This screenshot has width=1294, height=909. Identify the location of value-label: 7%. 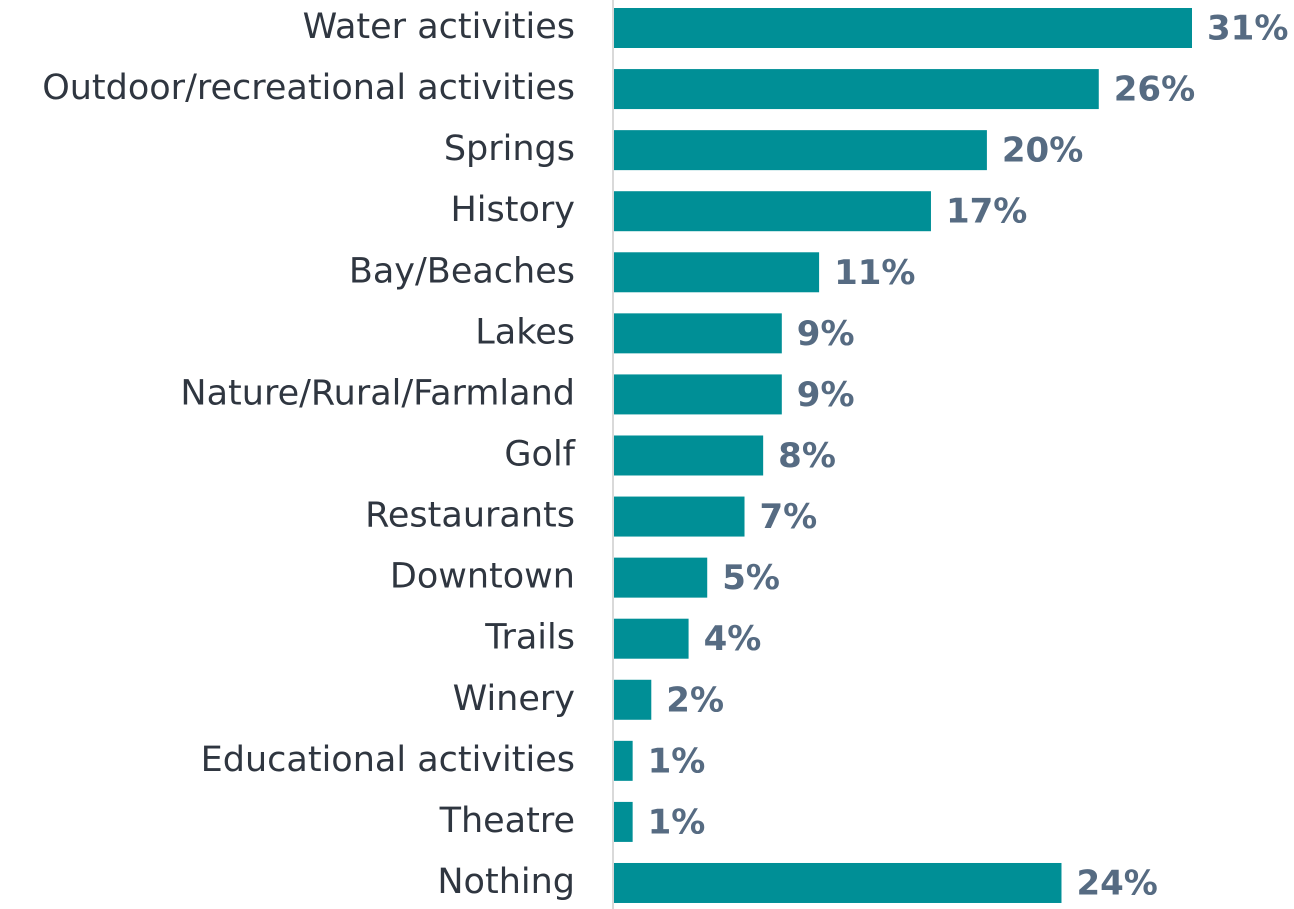
(789, 517).